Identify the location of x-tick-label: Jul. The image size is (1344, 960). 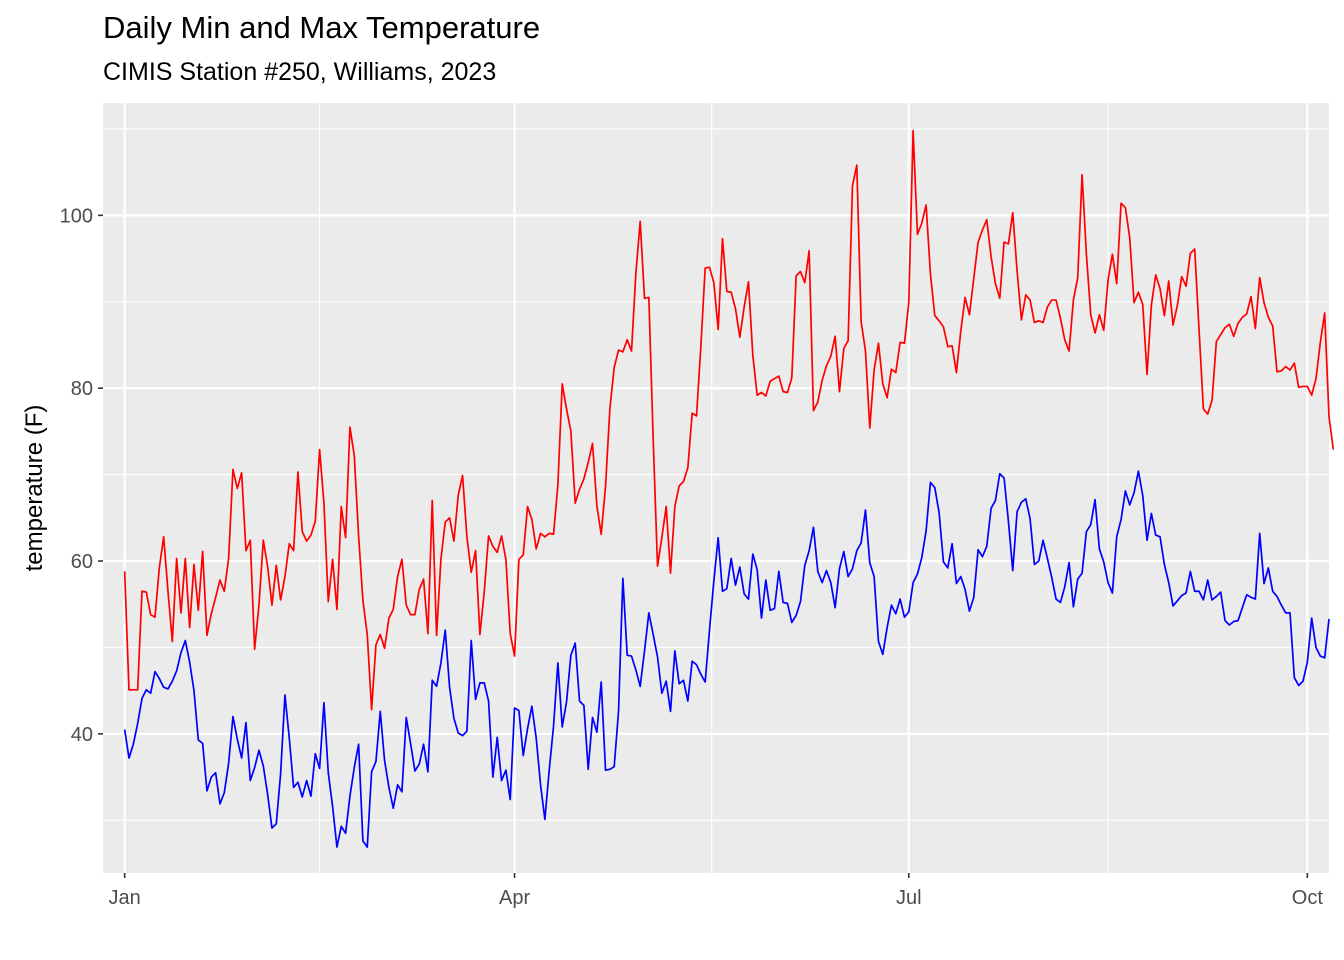
(909, 898).